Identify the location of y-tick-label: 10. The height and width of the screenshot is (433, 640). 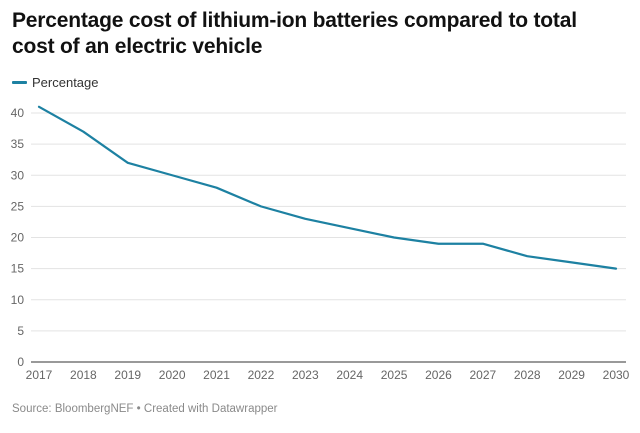
(18, 300).